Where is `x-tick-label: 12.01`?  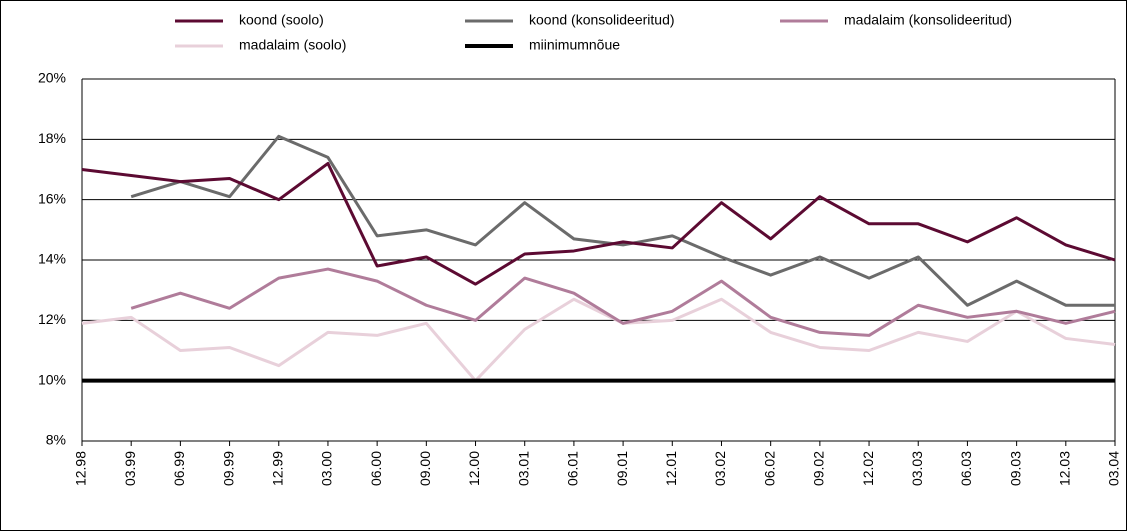
x-tick-label: 12.01 is located at coordinates (671, 468).